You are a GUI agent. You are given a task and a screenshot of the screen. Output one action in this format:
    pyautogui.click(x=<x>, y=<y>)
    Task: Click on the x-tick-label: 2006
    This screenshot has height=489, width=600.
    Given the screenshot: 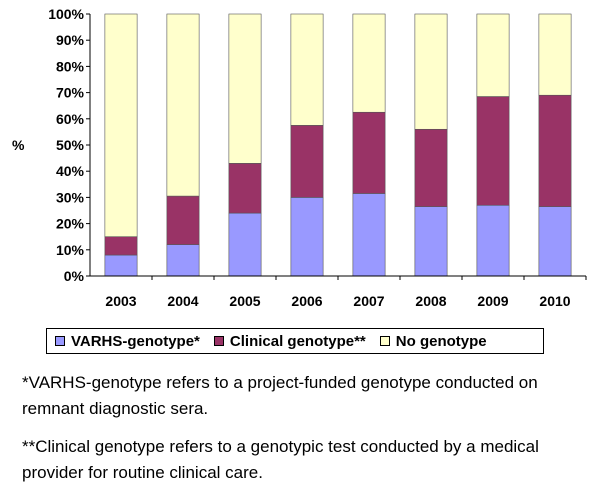 What is the action you would take?
    pyautogui.click(x=306, y=301)
    